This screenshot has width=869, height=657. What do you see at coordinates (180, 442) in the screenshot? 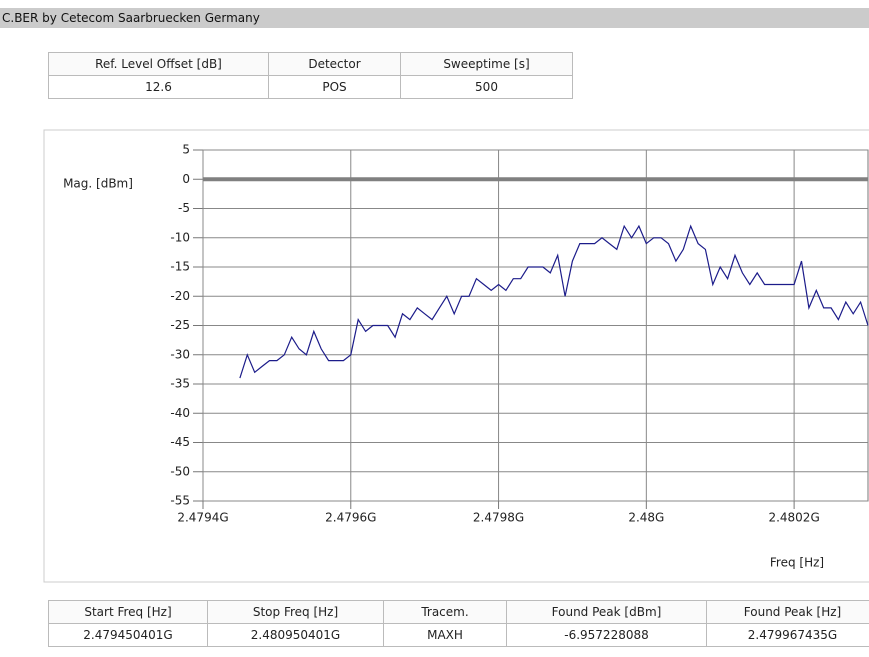
I see `y-tick-label: -45` at bounding box center [180, 442].